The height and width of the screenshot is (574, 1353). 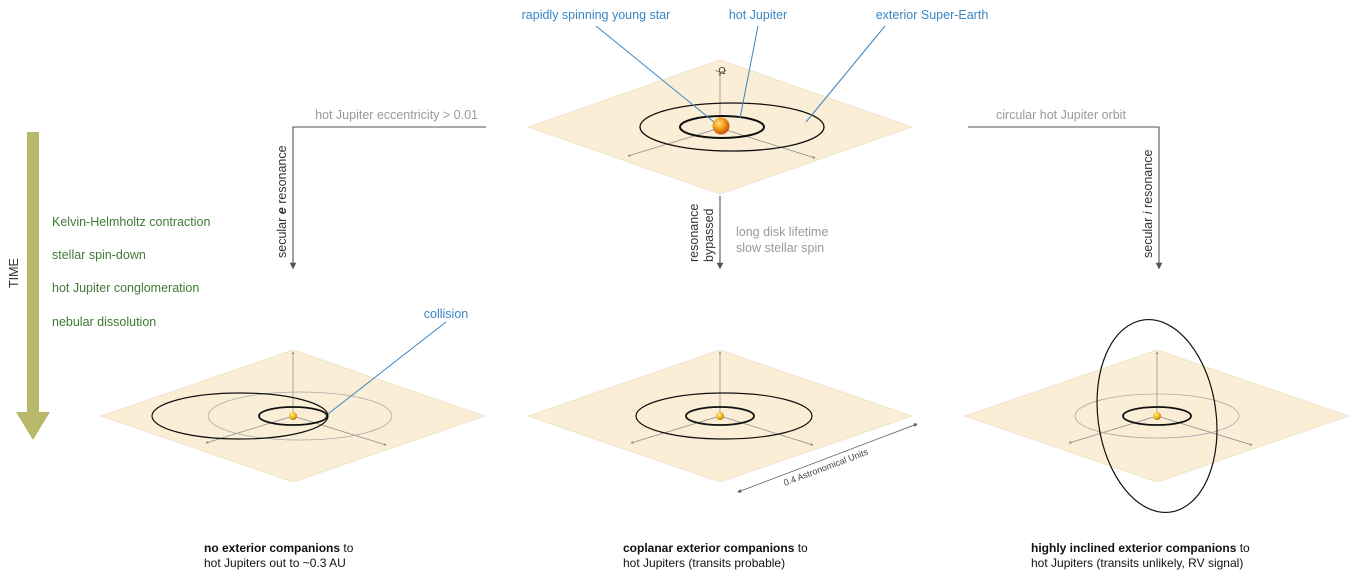 I want to click on axis-x-middle, so click(x=675, y=429).